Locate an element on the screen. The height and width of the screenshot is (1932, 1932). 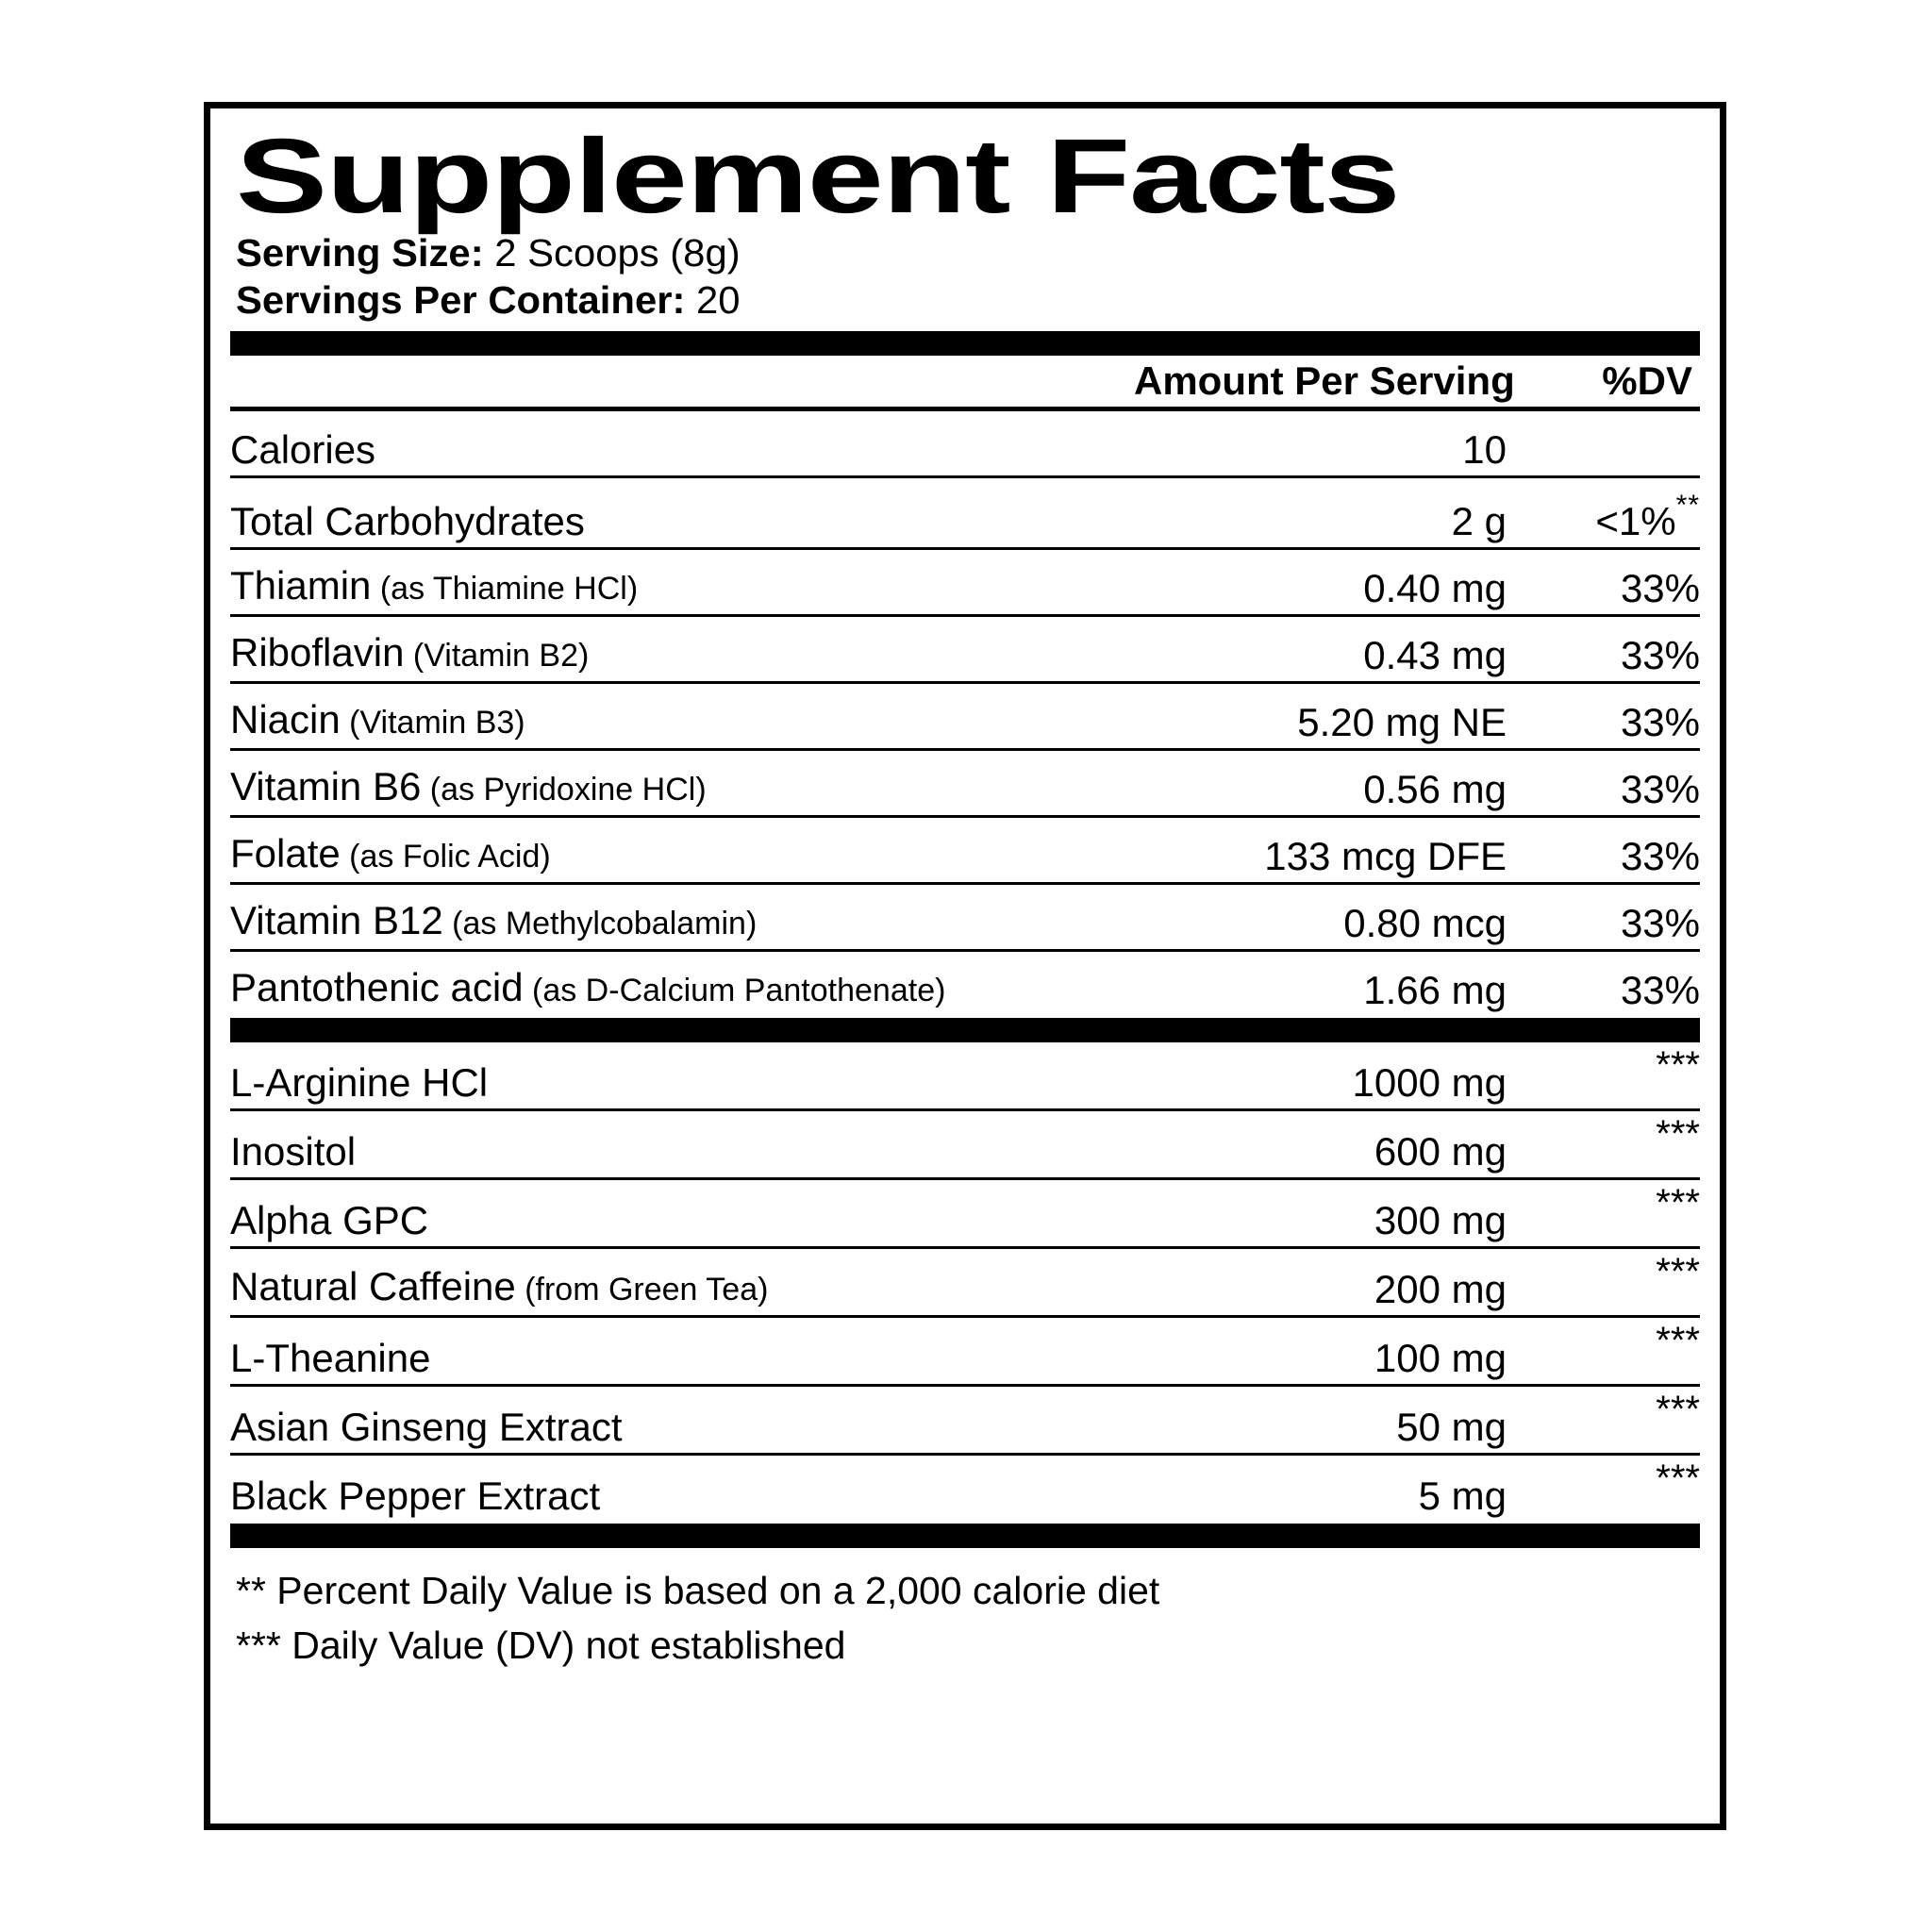
row-name: Vitamin B6 (as Pyridoxine HCl) is located at coordinates (682, 783).